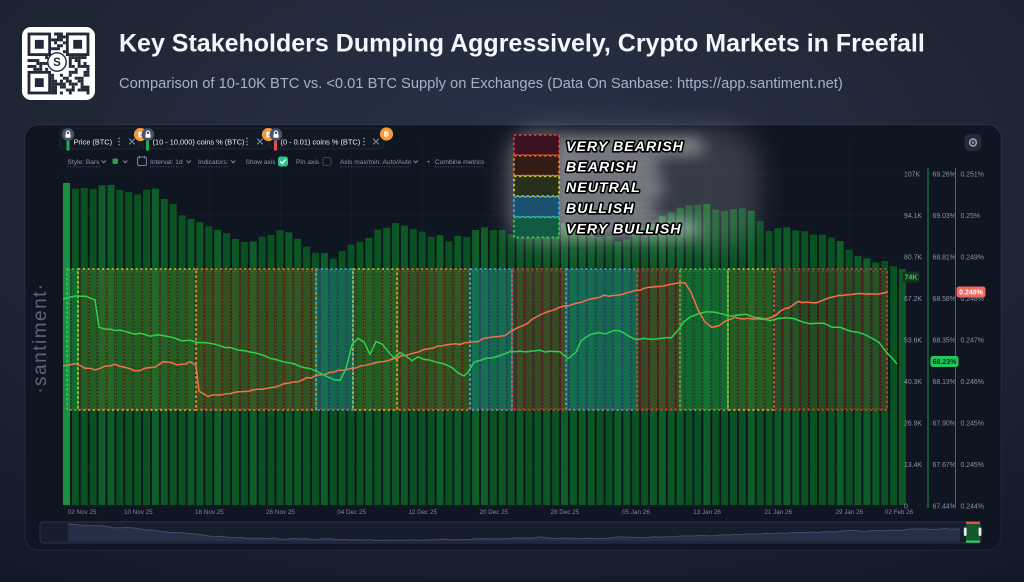 Image resolution: width=1024 pixels, height=582 pixels. Describe the element at coordinates (603, 188) in the screenshot. I see `svg-text: NEUTRAL` at that location.